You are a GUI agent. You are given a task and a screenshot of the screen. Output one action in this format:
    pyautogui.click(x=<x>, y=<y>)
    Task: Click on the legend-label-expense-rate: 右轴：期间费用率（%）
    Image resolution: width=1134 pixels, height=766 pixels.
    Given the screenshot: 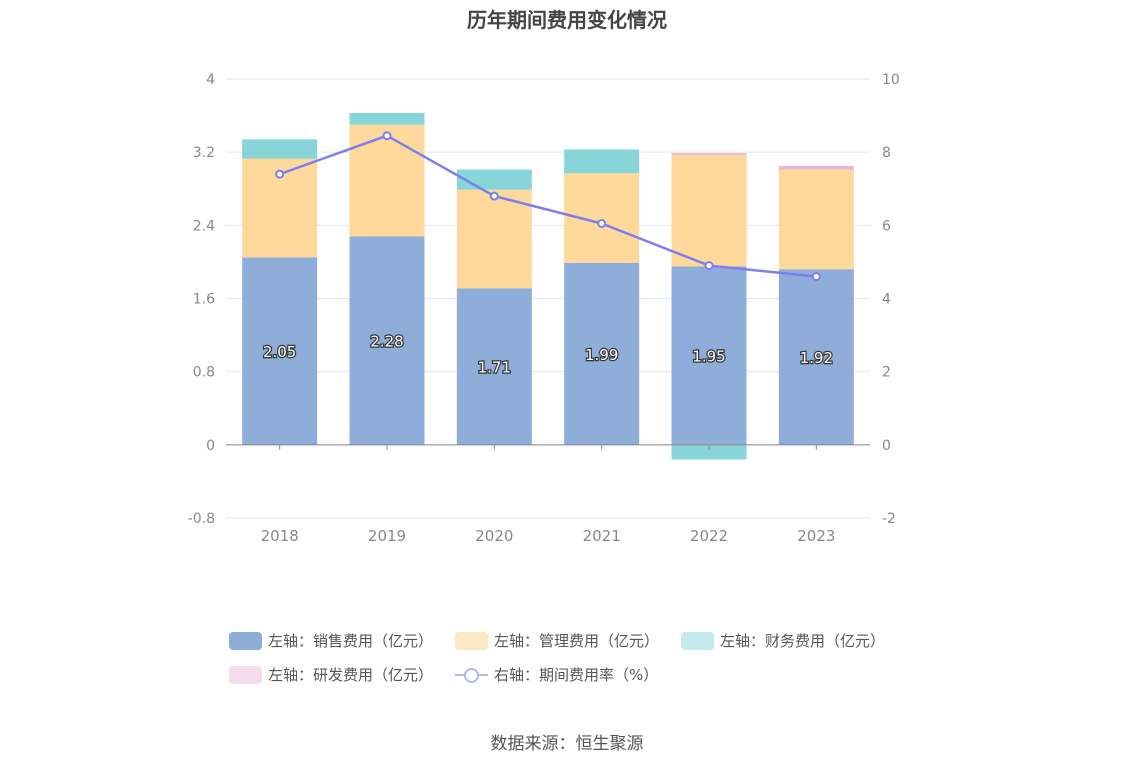 What is the action you would take?
    pyautogui.click(x=576, y=675)
    